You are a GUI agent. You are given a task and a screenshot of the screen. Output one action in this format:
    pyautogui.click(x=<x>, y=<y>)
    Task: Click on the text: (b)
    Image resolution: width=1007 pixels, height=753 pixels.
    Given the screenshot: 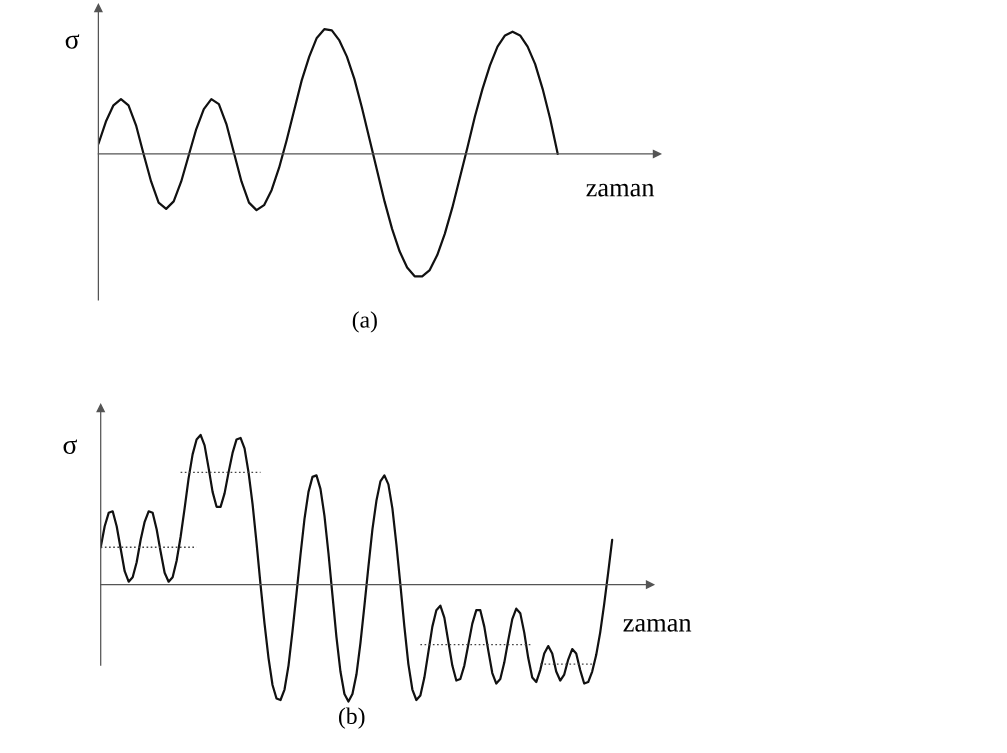 What is the action you would take?
    pyautogui.click(x=352, y=718)
    